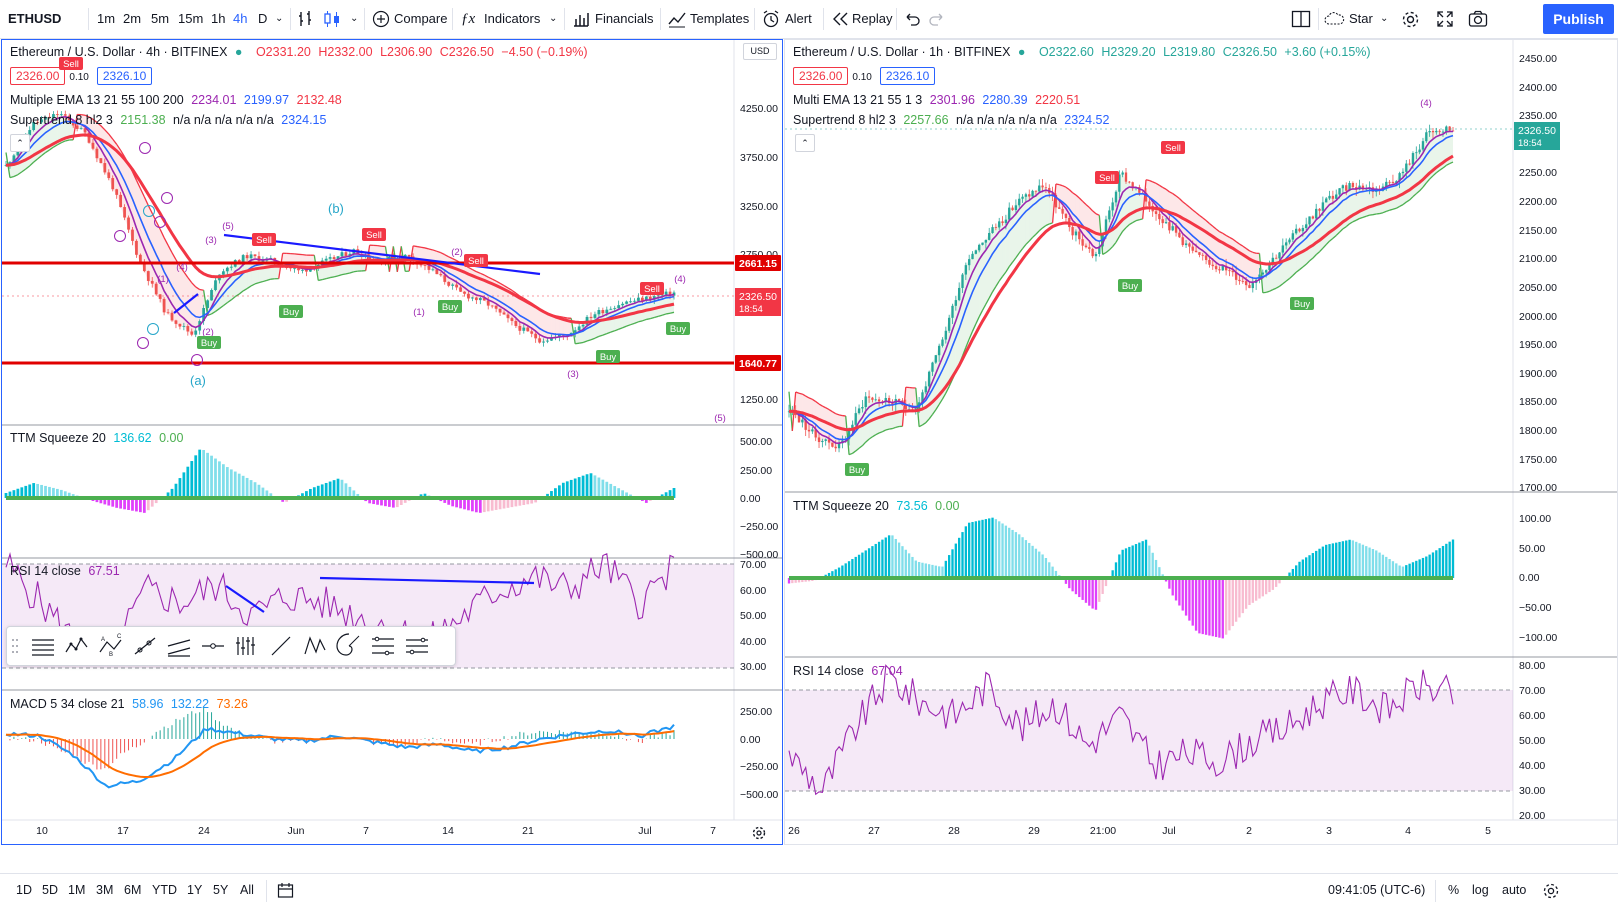 The height and width of the screenshot is (907, 1618). I want to click on undo-icon, so click(912, 19).